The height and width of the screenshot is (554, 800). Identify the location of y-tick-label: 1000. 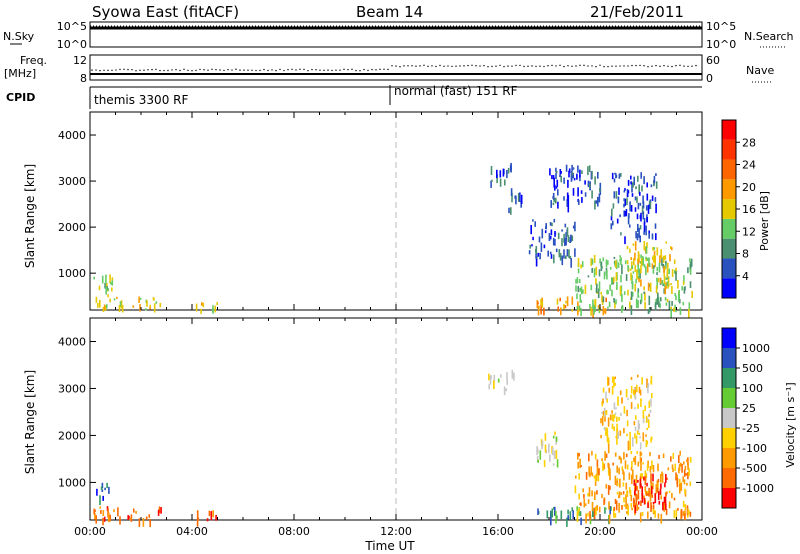
(72, 273).